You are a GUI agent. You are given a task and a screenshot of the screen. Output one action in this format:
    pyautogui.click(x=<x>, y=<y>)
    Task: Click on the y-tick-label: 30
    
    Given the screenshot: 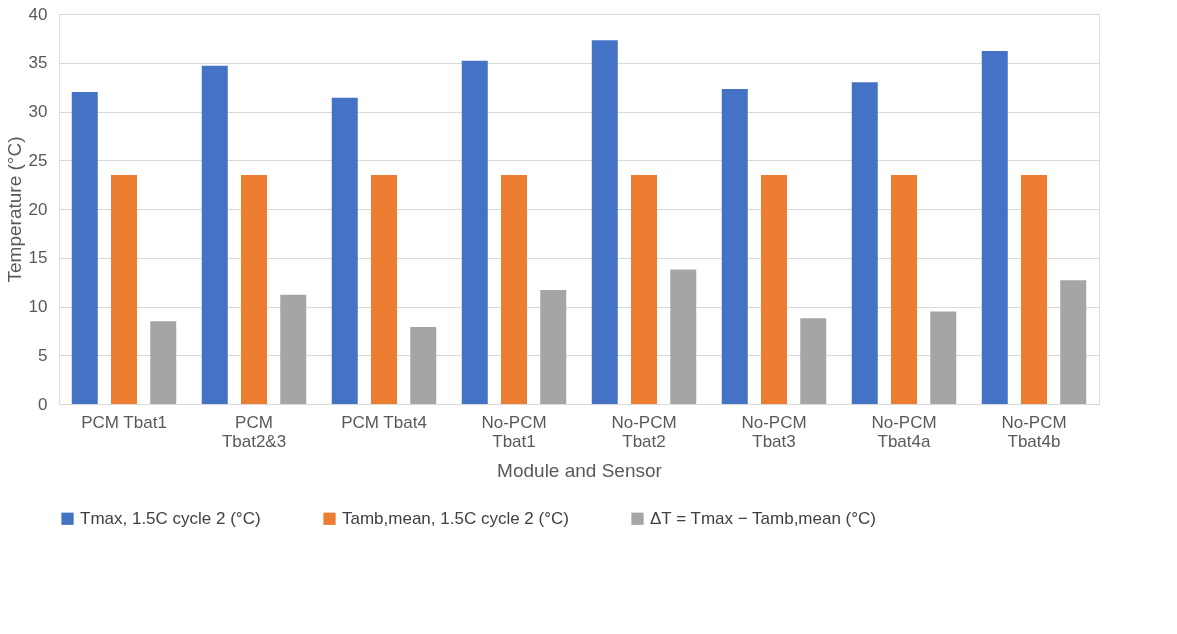 What is the action you would take?
    pyautogui.click(x=38, y=111)
    